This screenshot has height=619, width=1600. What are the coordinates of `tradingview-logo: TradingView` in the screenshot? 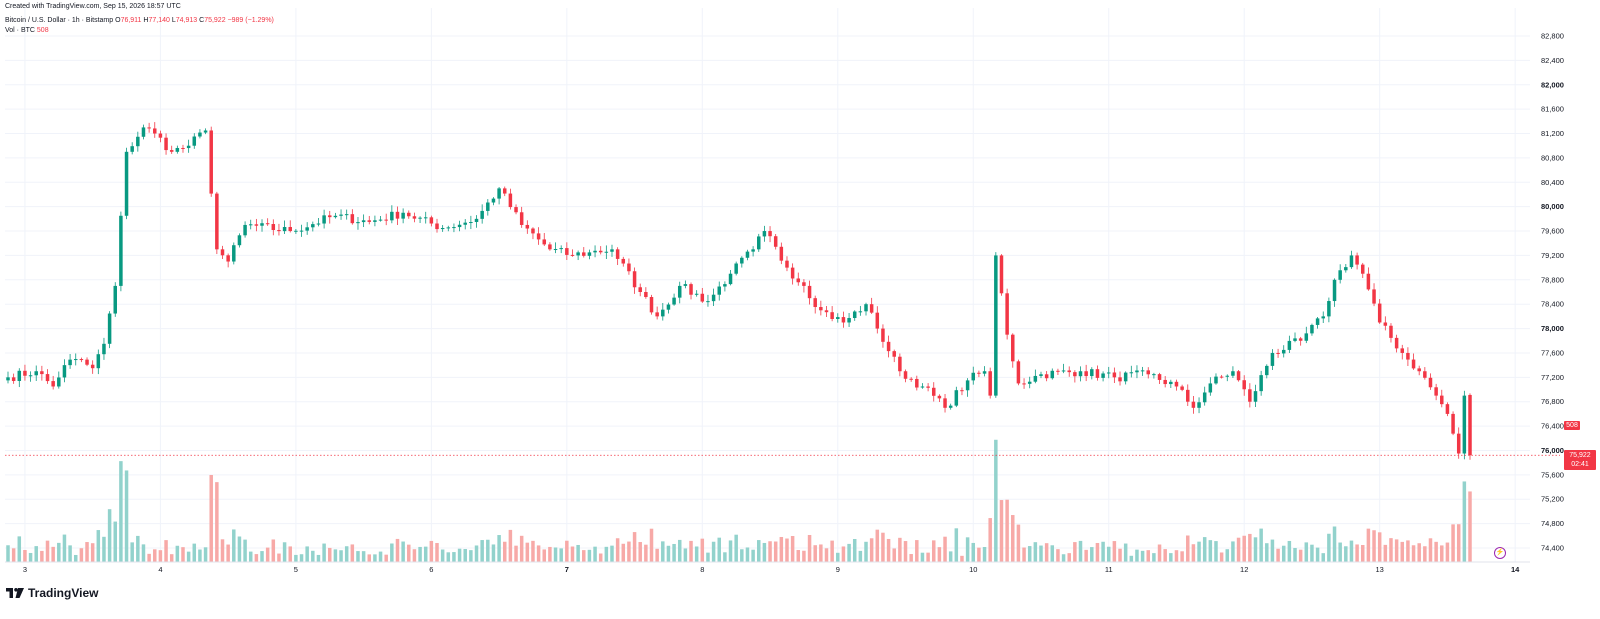 It's located at (52, 593).